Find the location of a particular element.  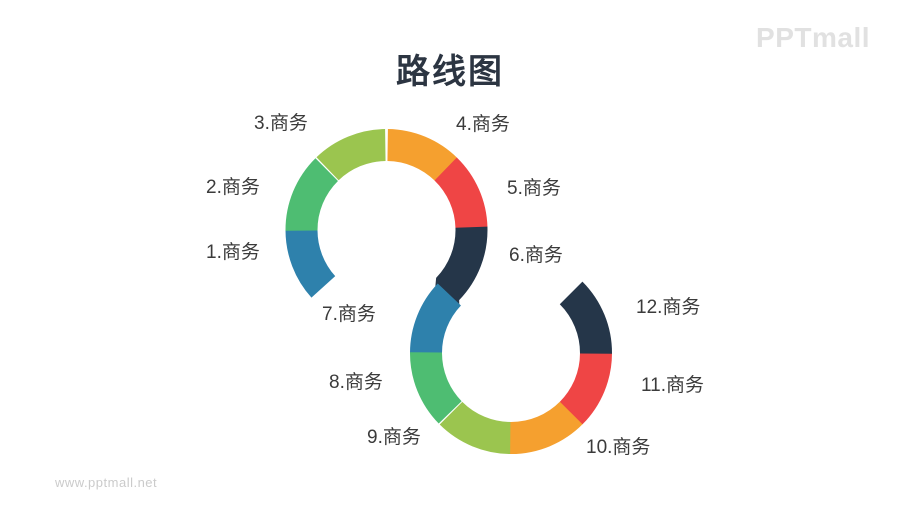

segment-label-4: 4.商务 is located at coordinates (483, 124).